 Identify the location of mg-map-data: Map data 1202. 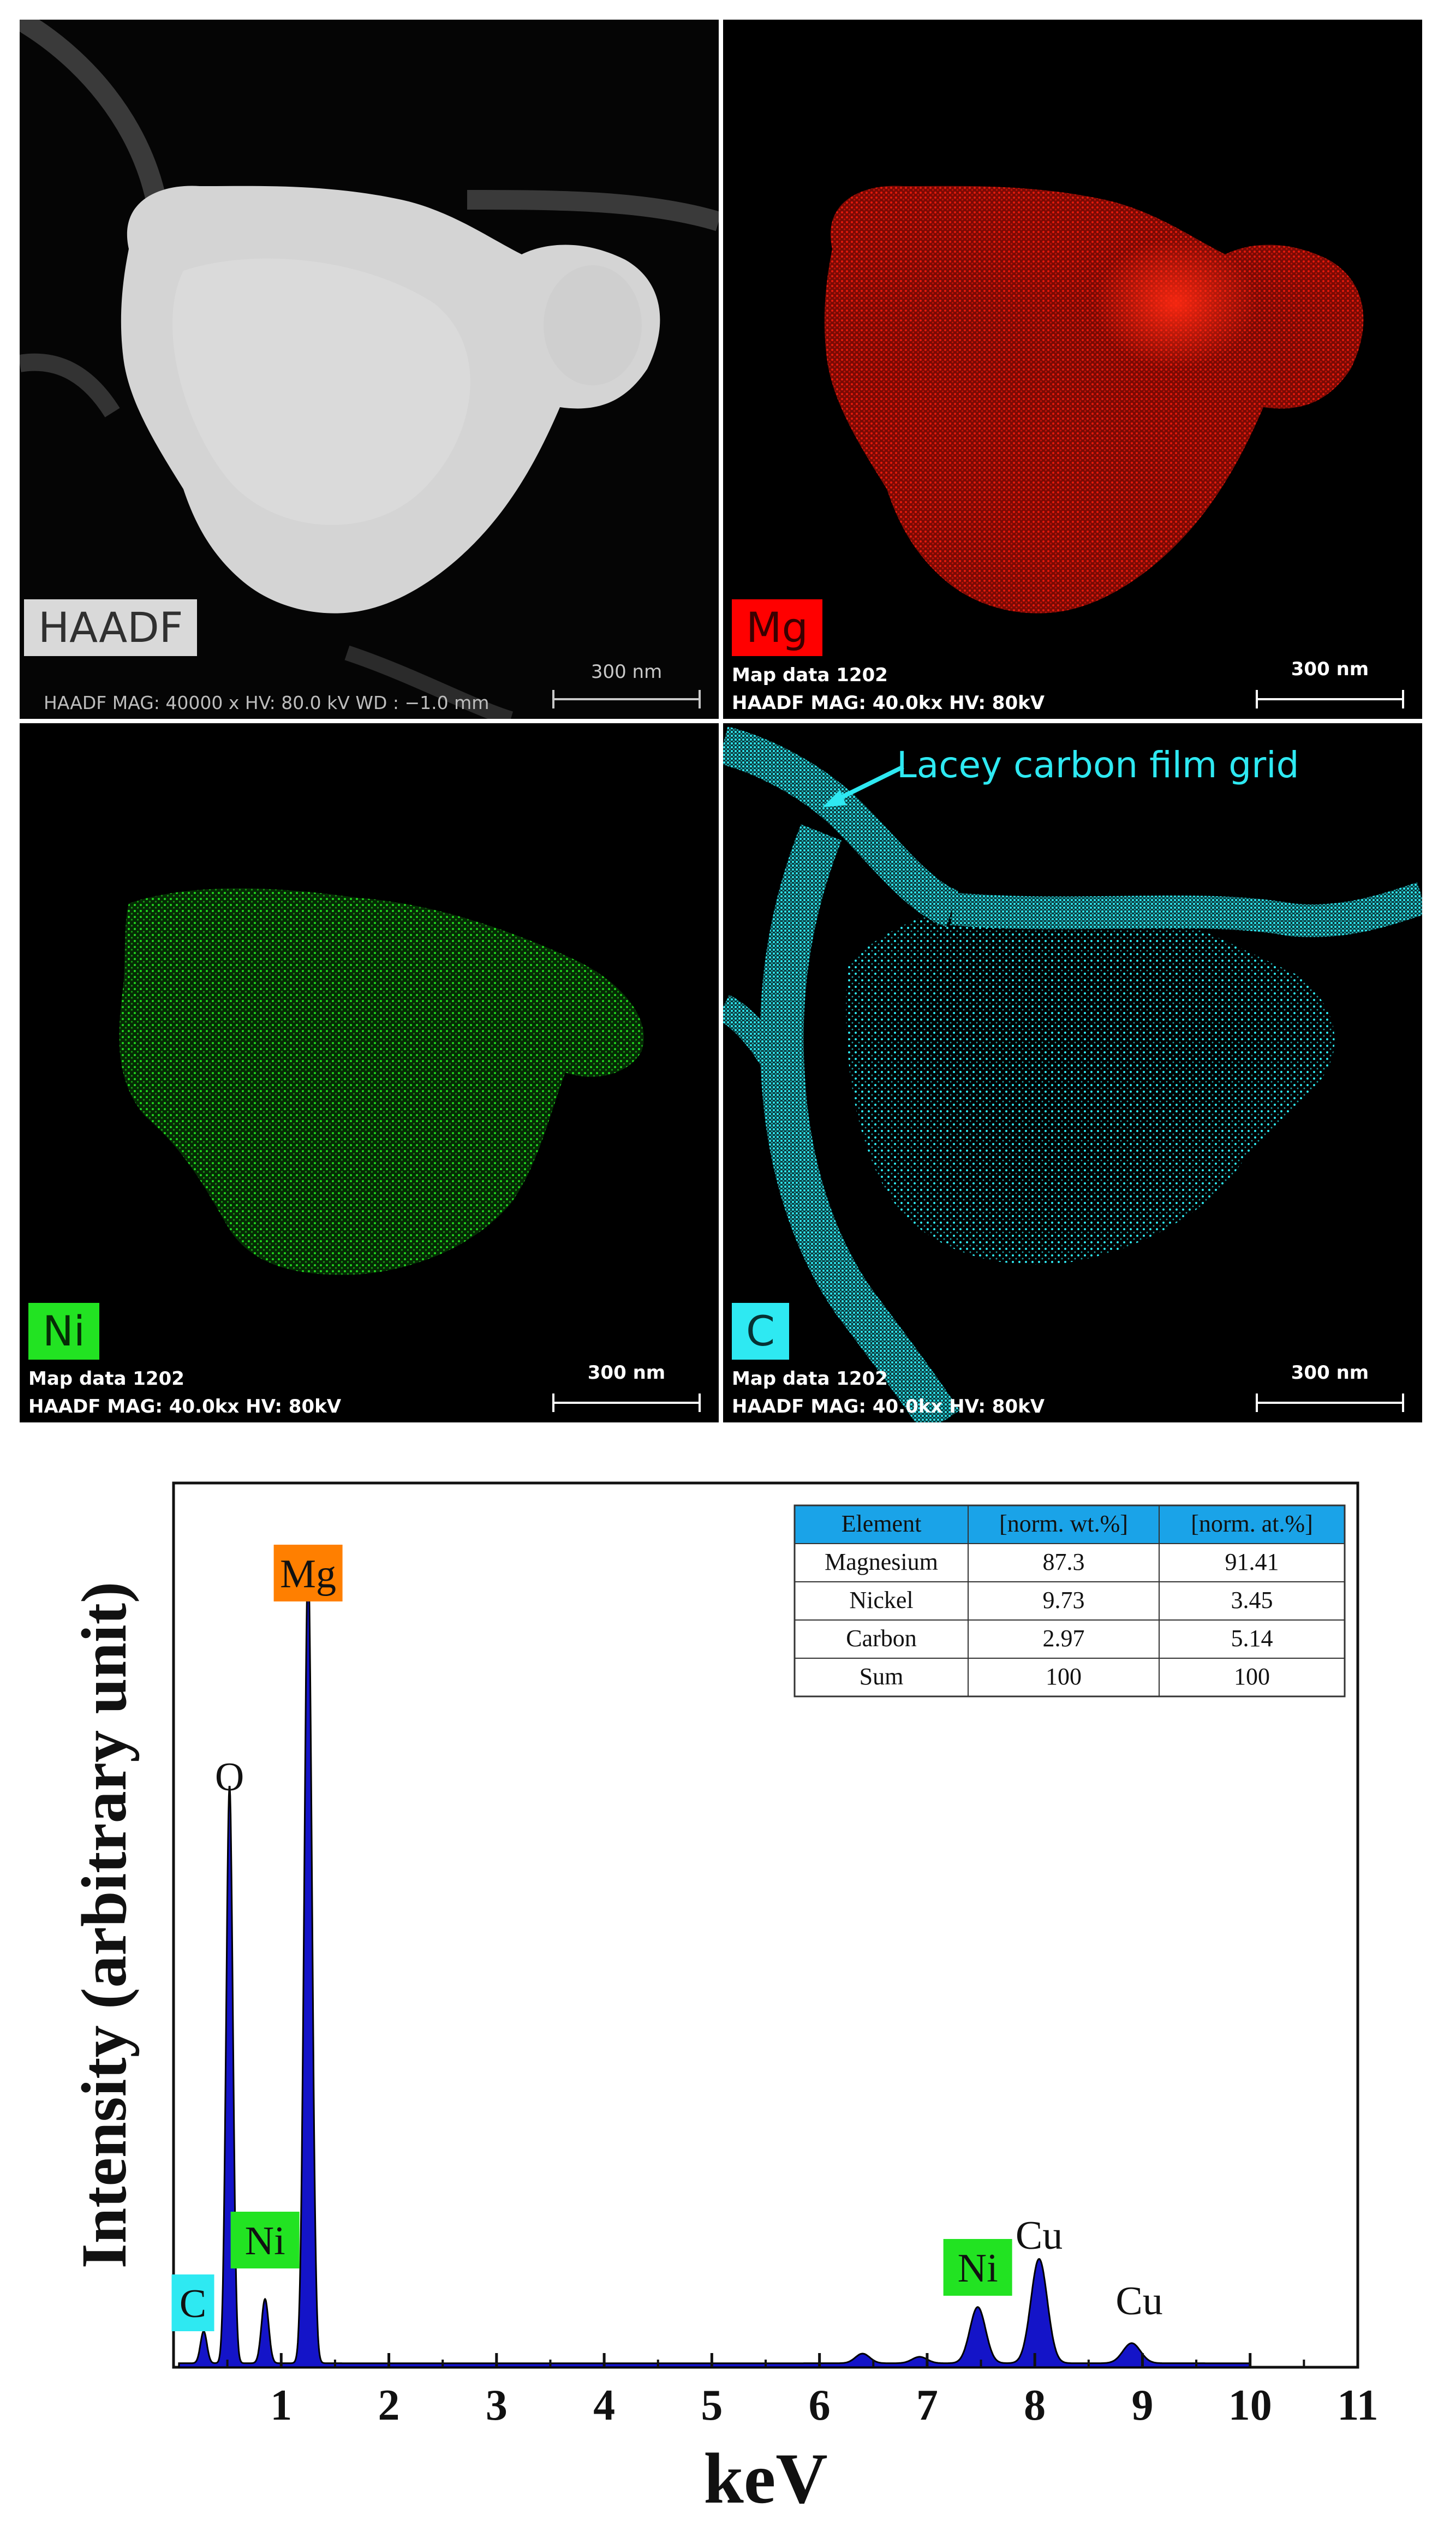
(810, 675).